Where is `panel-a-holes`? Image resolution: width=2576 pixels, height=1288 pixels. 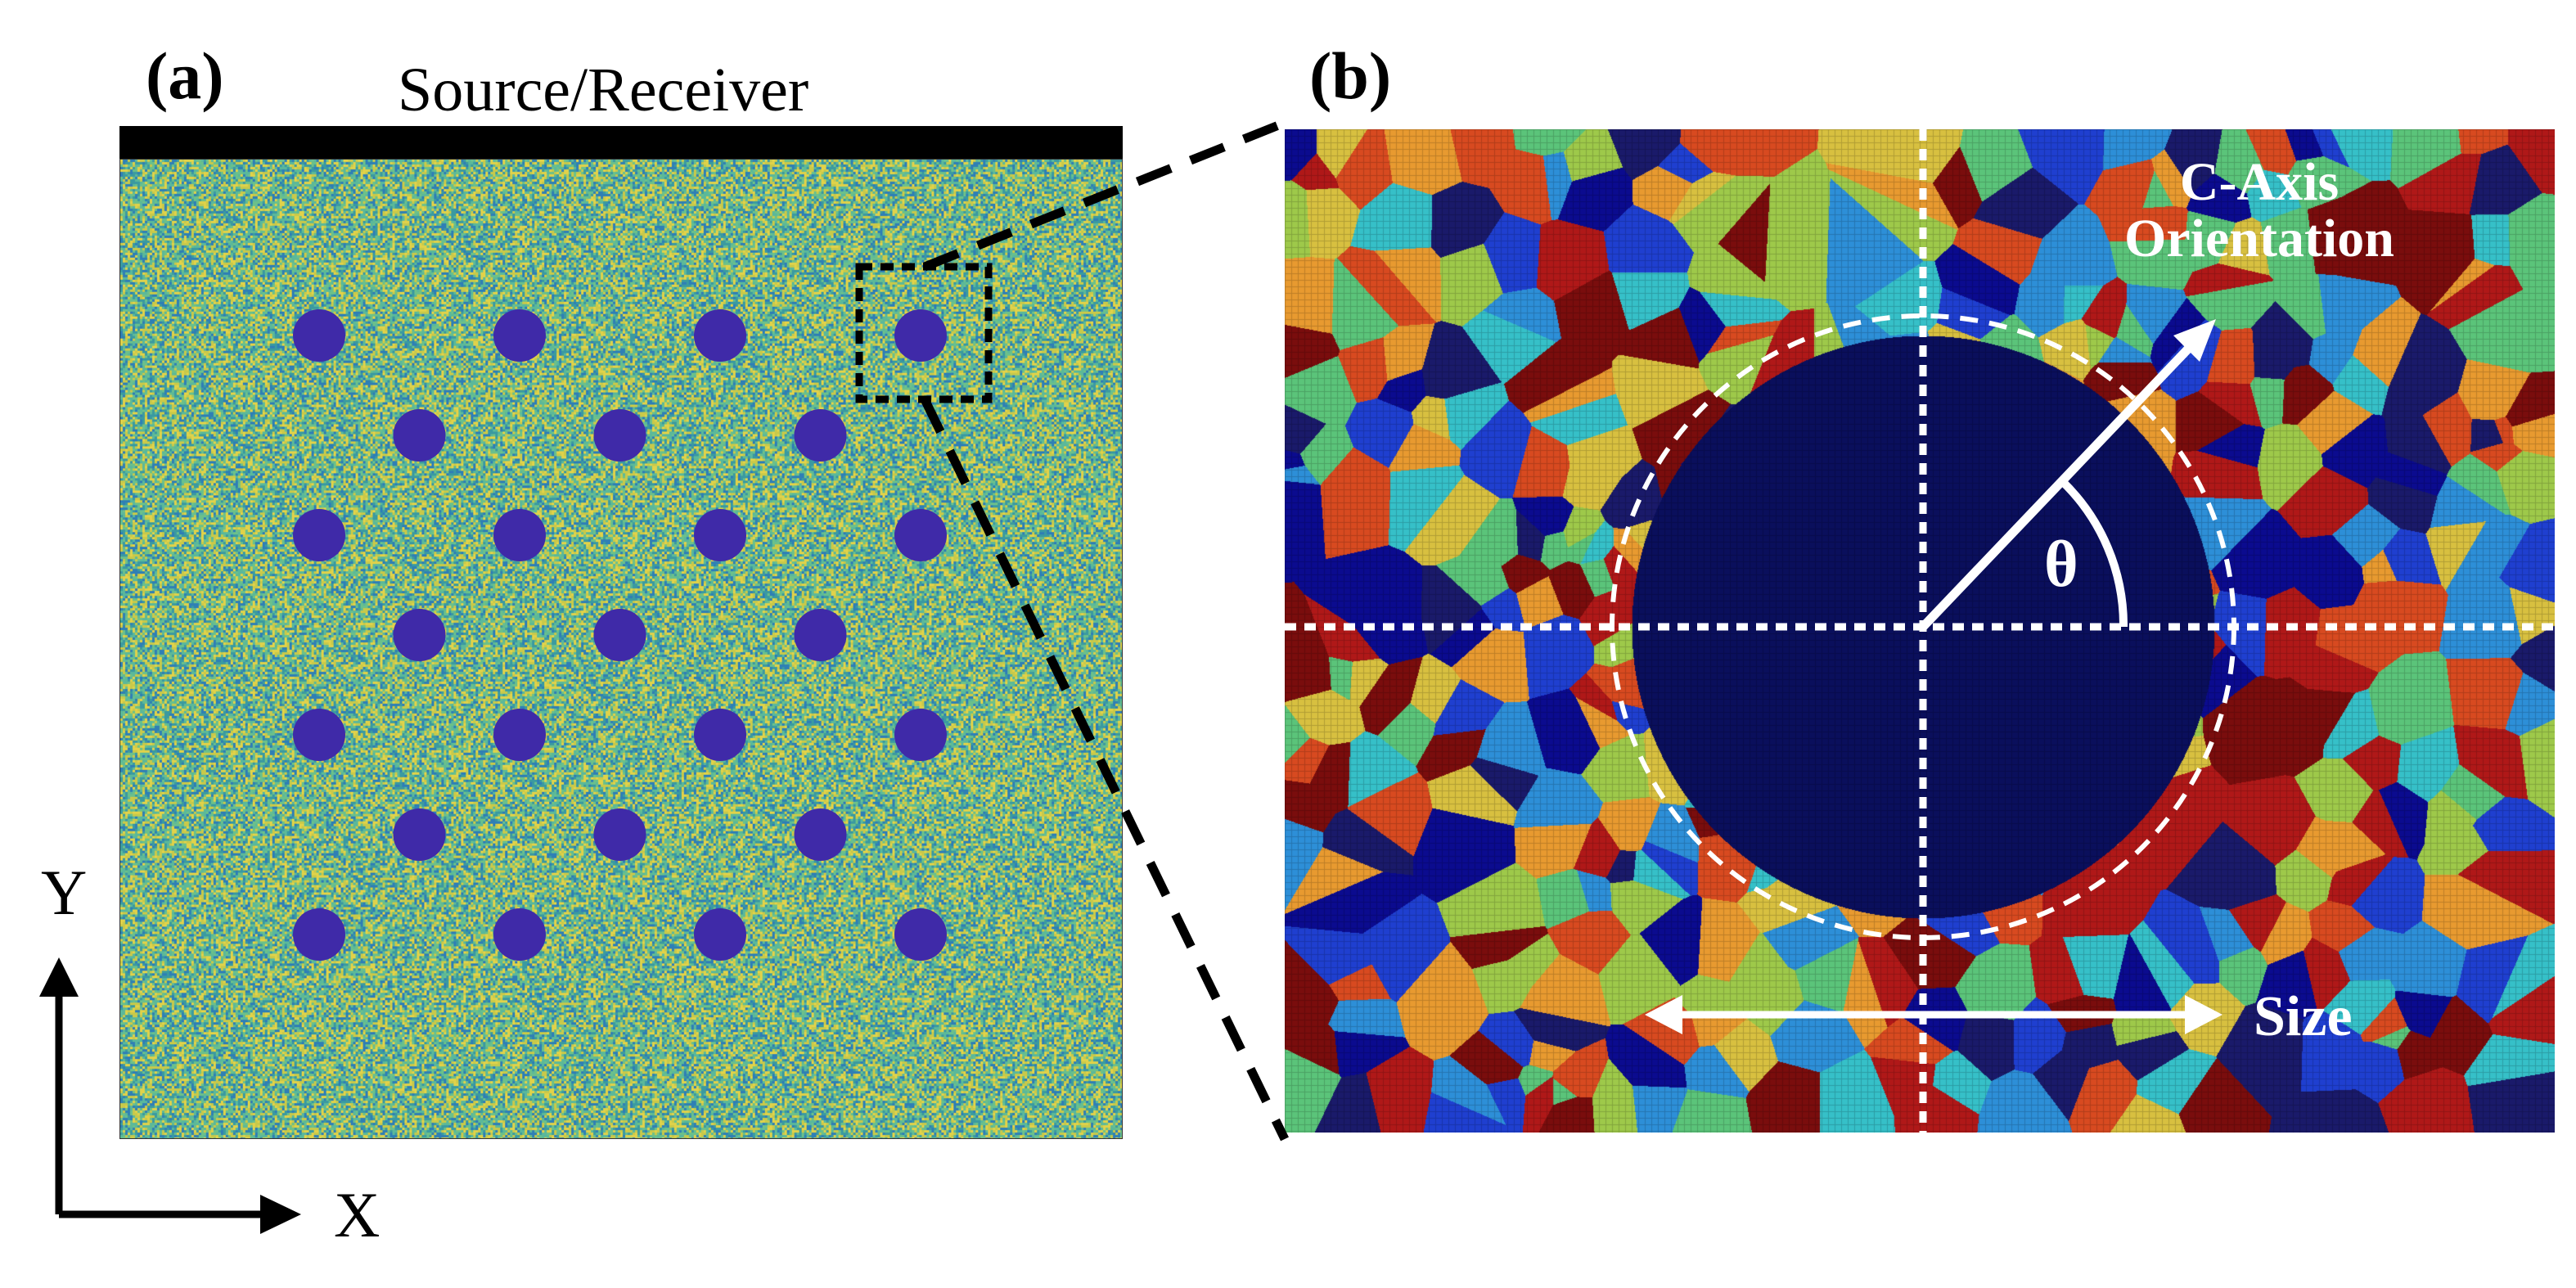
panel-a-holes is located at coordinates (620, 635).